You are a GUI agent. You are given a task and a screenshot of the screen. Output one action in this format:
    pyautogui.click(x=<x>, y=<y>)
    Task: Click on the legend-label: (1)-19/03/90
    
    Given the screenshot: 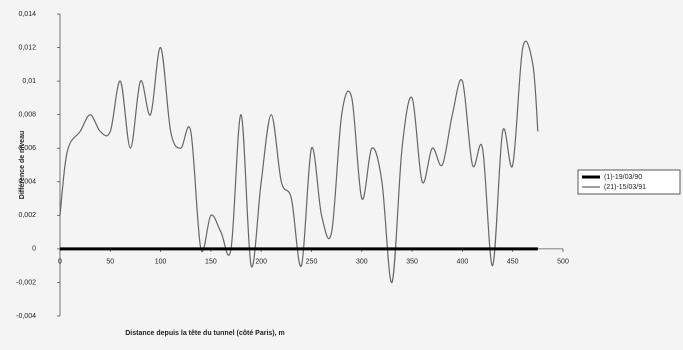 What is the action you would take?
    pyautogui.click(x=623, y=177)
    